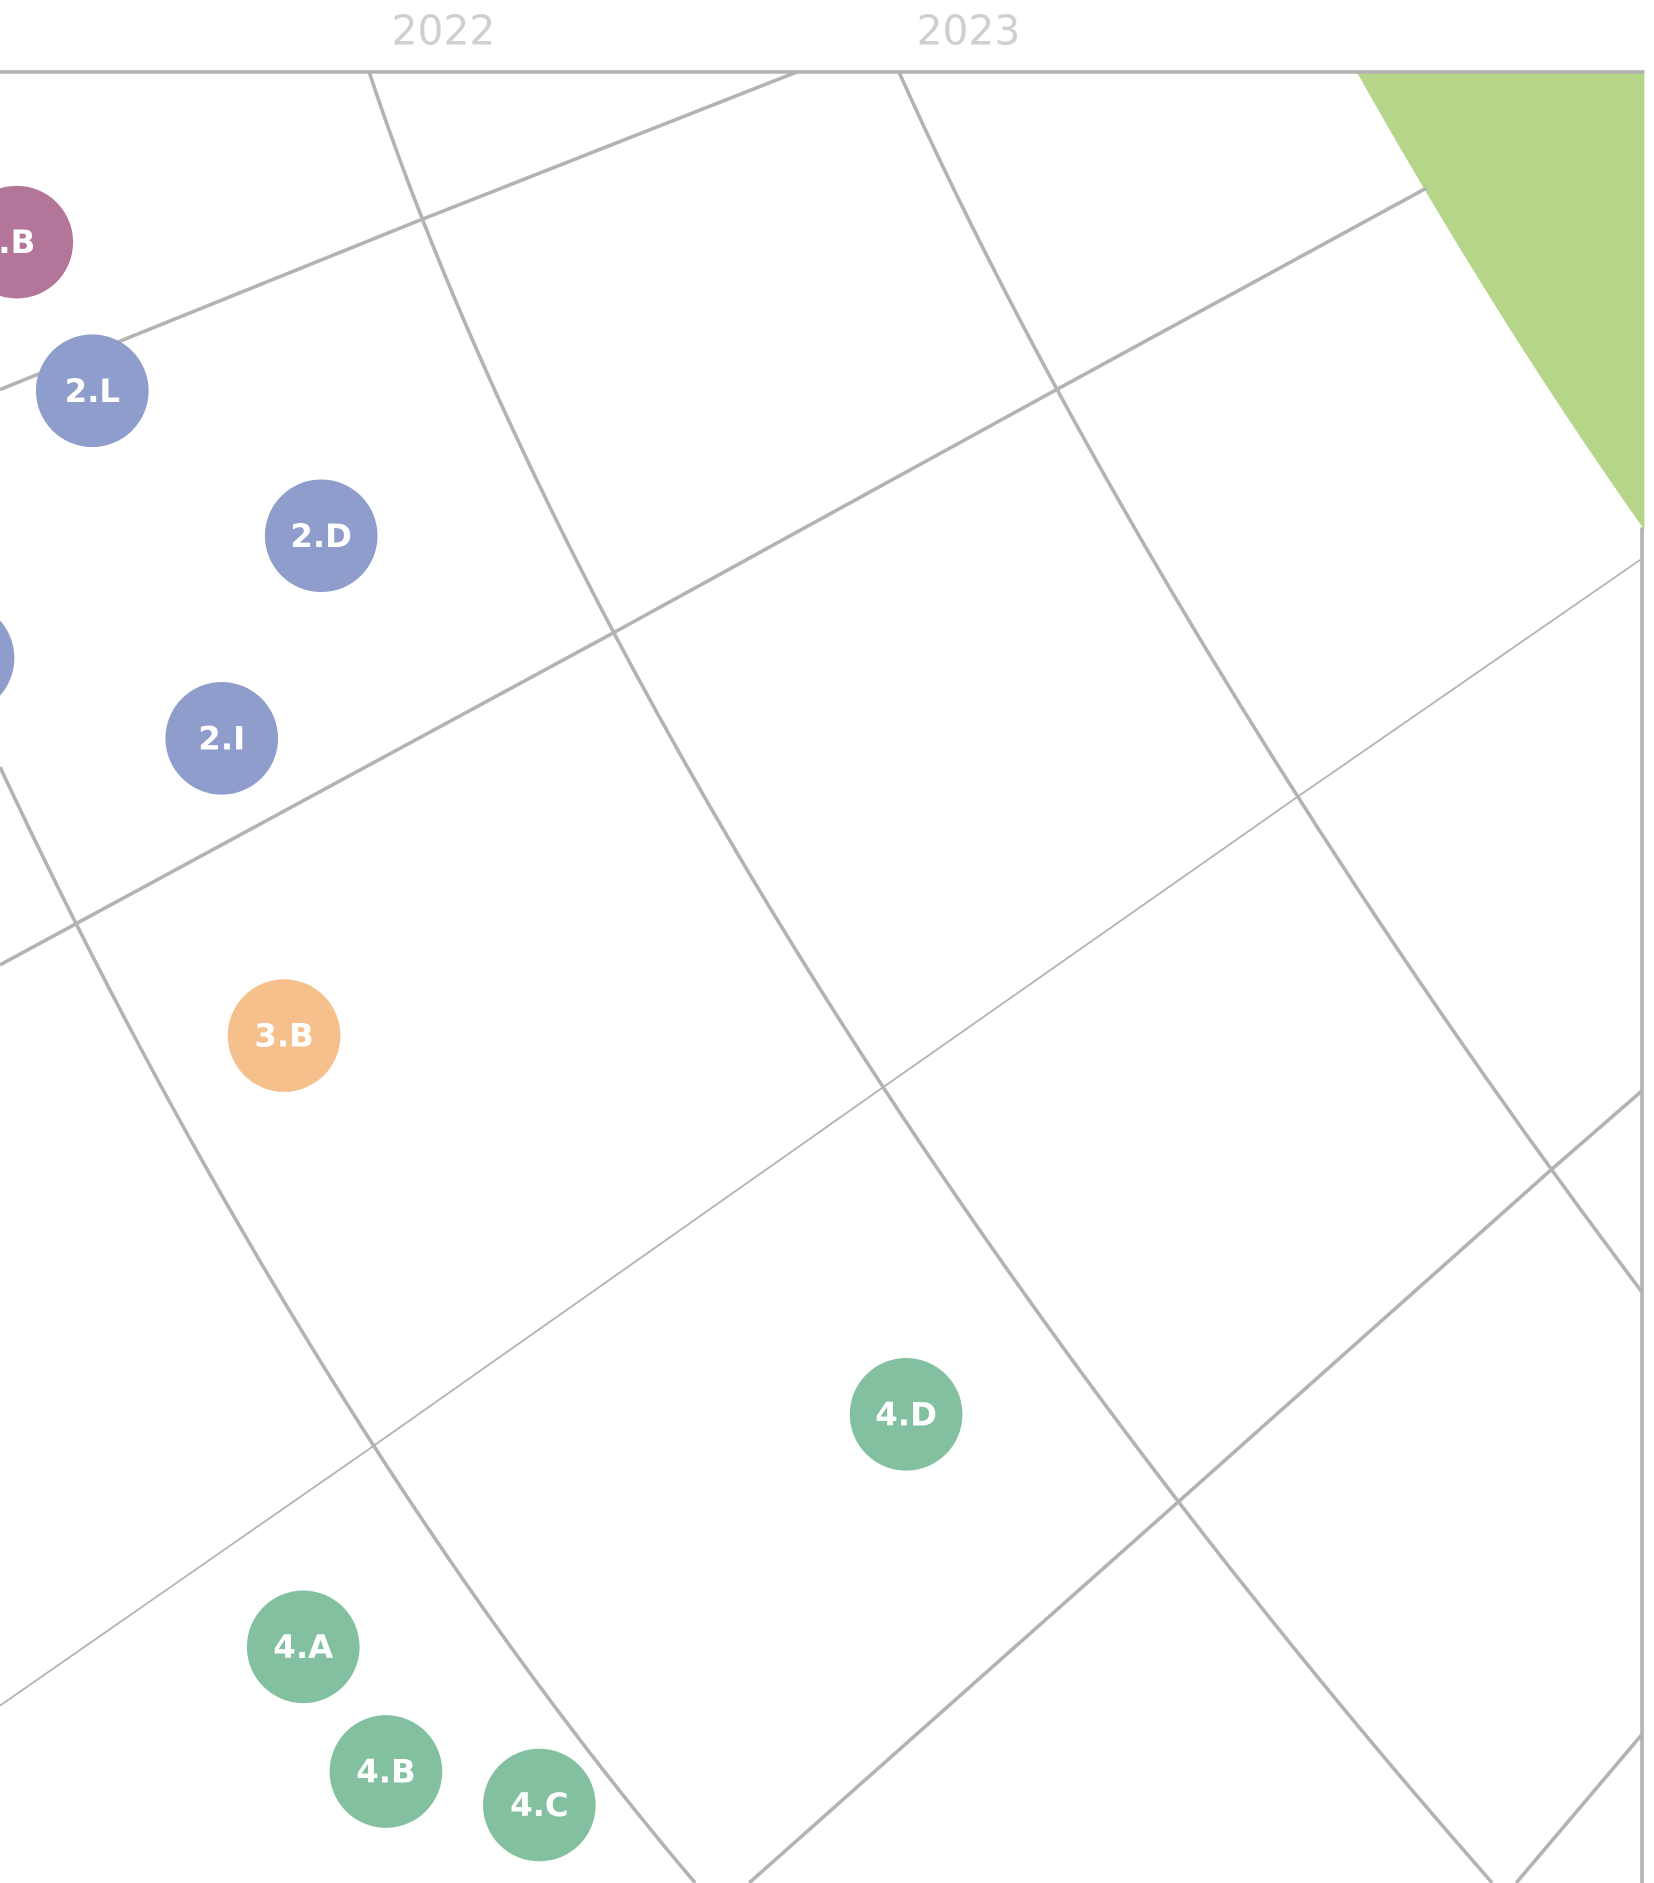  Describe the element at coordinates (444, 31) in the screenshot. I see `year-label: 2022` at that location.